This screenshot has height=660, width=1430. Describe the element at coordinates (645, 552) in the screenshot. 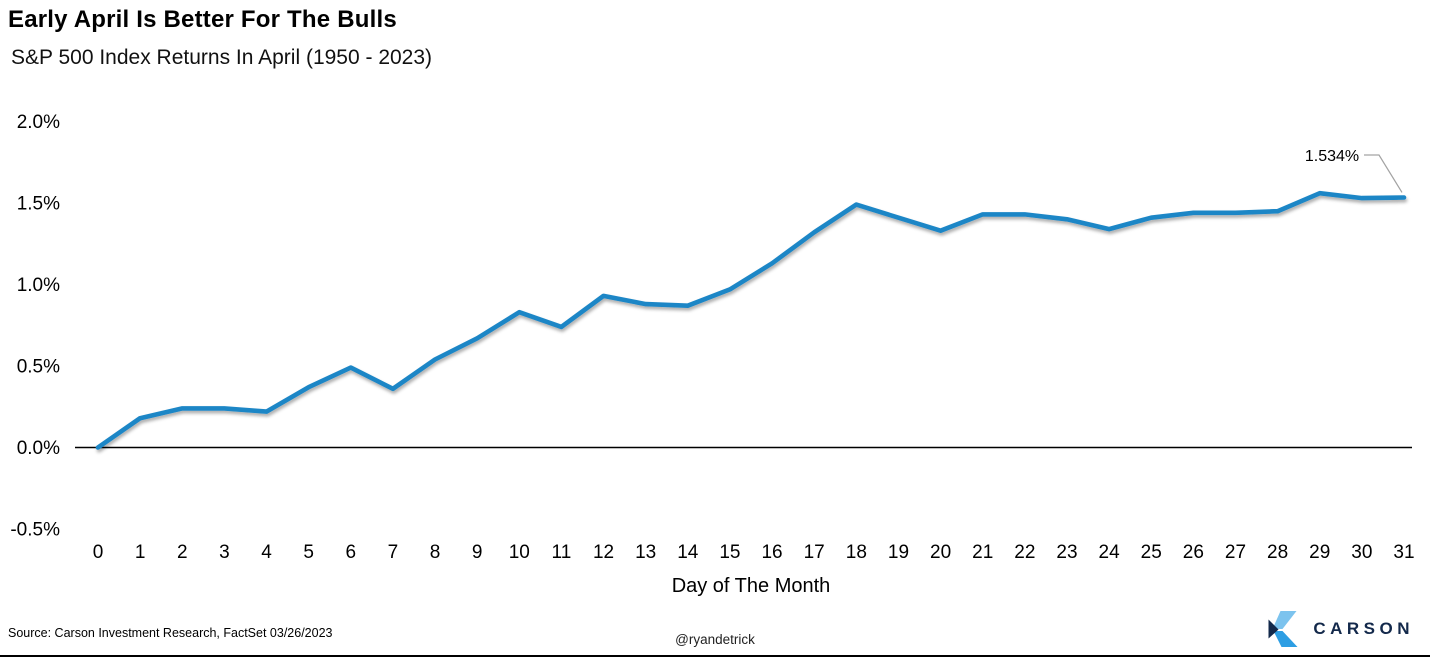

I see `x-tick-label: 13` at that location.